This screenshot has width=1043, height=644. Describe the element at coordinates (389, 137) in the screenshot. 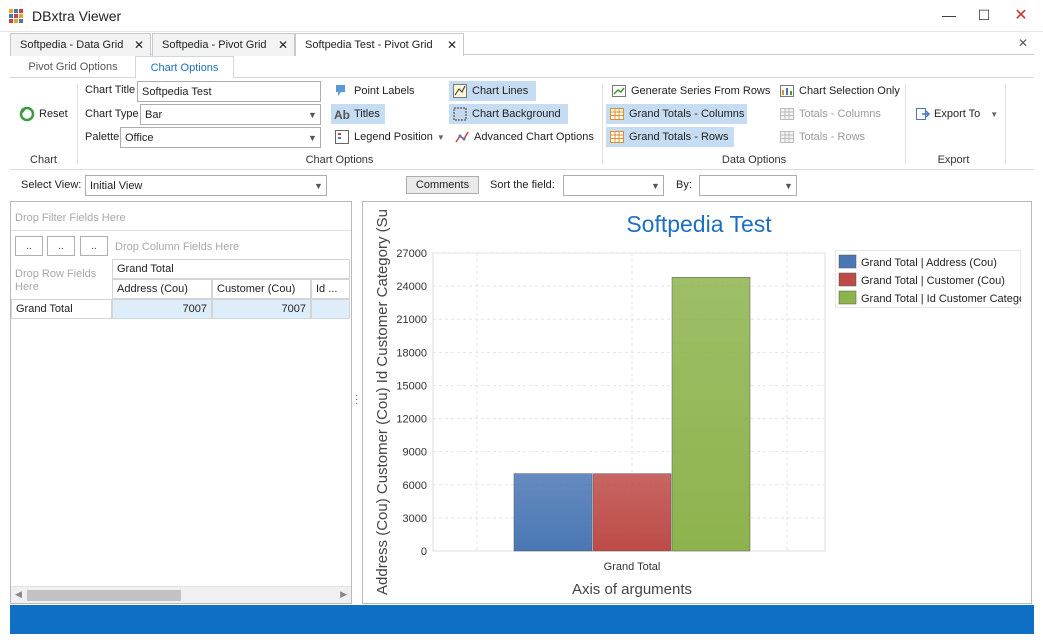

I see `legend-position-button: Legend Position ▼` at that location.